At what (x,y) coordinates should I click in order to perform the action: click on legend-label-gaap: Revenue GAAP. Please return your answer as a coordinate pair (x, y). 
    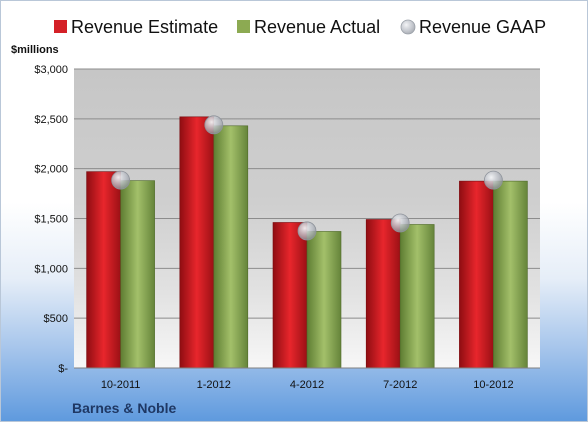
    Looking at the image, I should click on (482, 27).